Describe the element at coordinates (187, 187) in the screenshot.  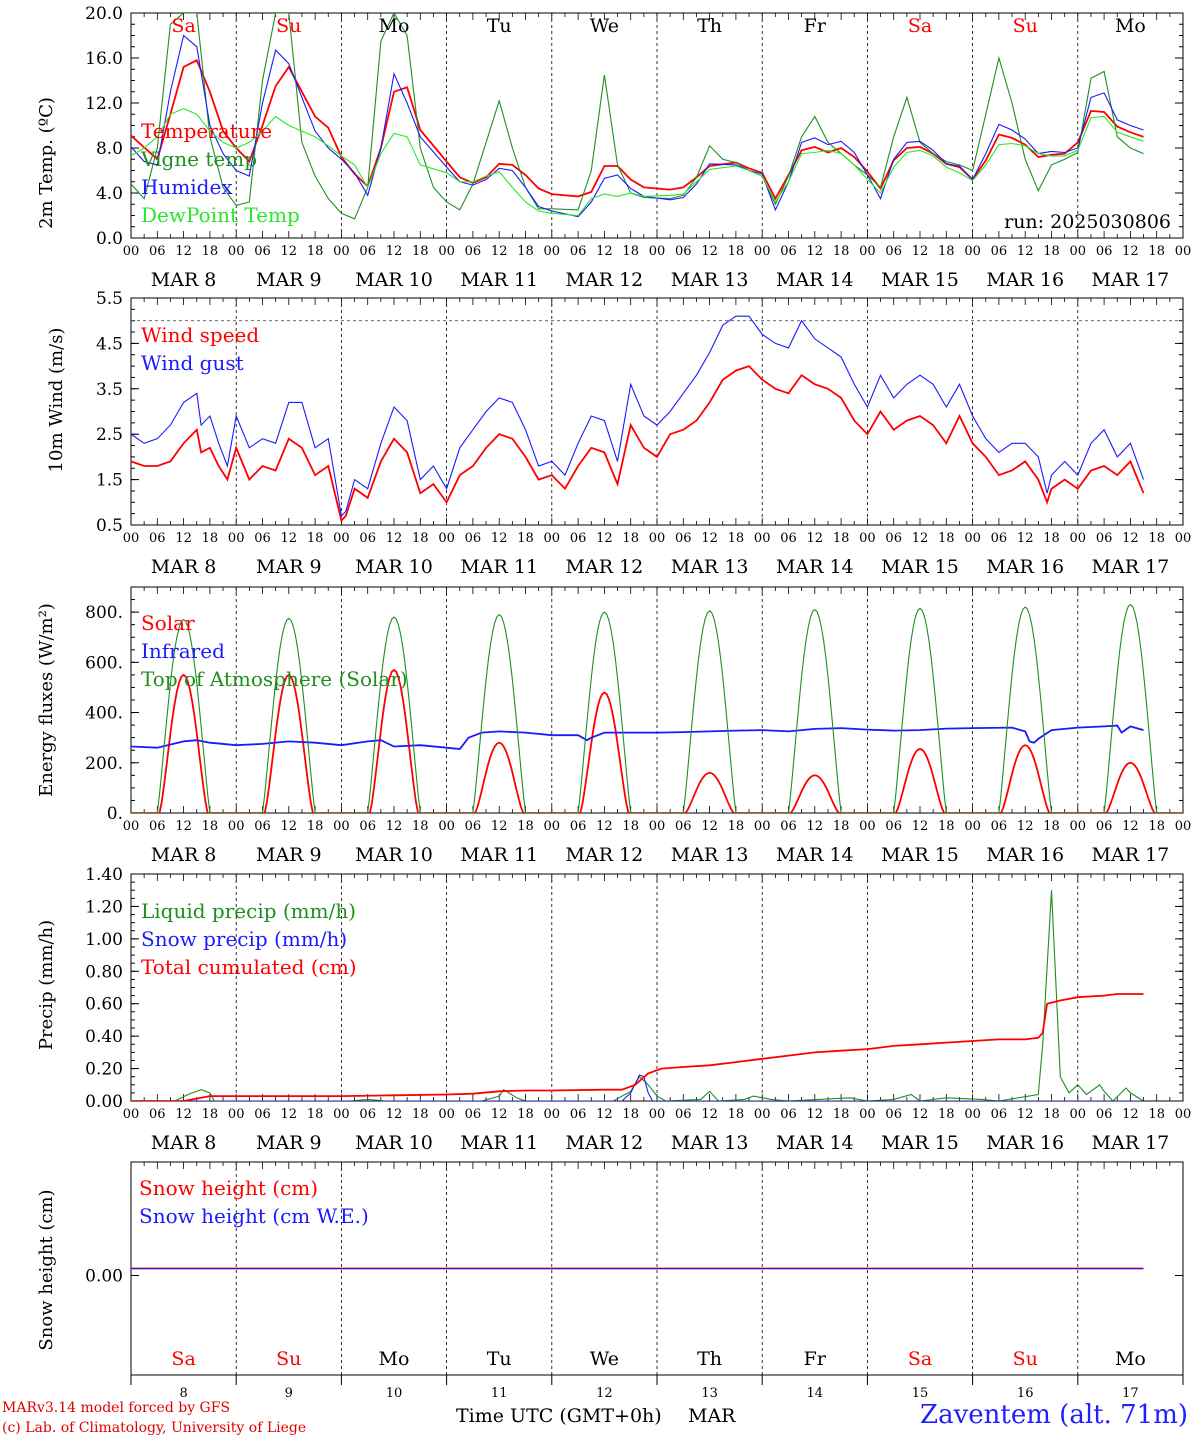
I see `legend-entry: Humidex` at that location.